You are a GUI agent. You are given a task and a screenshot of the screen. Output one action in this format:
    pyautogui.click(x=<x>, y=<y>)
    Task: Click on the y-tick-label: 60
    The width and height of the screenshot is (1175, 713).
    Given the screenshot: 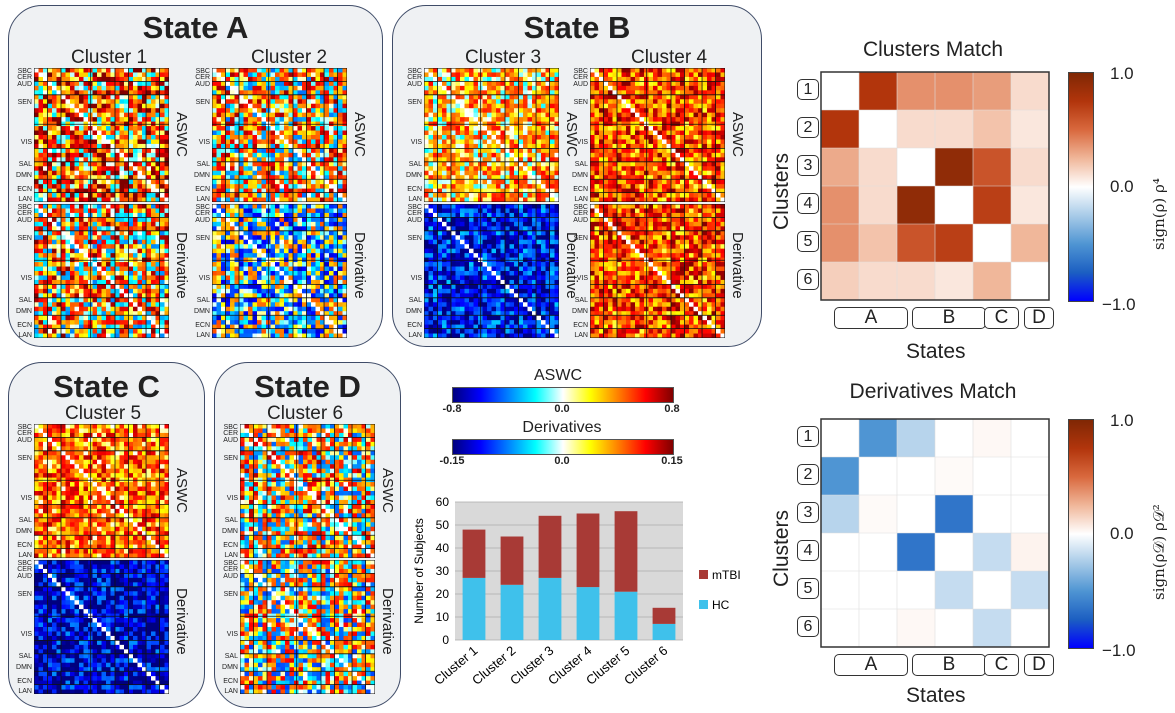 What is the action you would take?
    pyautogui.click(x=443, y=502)
    